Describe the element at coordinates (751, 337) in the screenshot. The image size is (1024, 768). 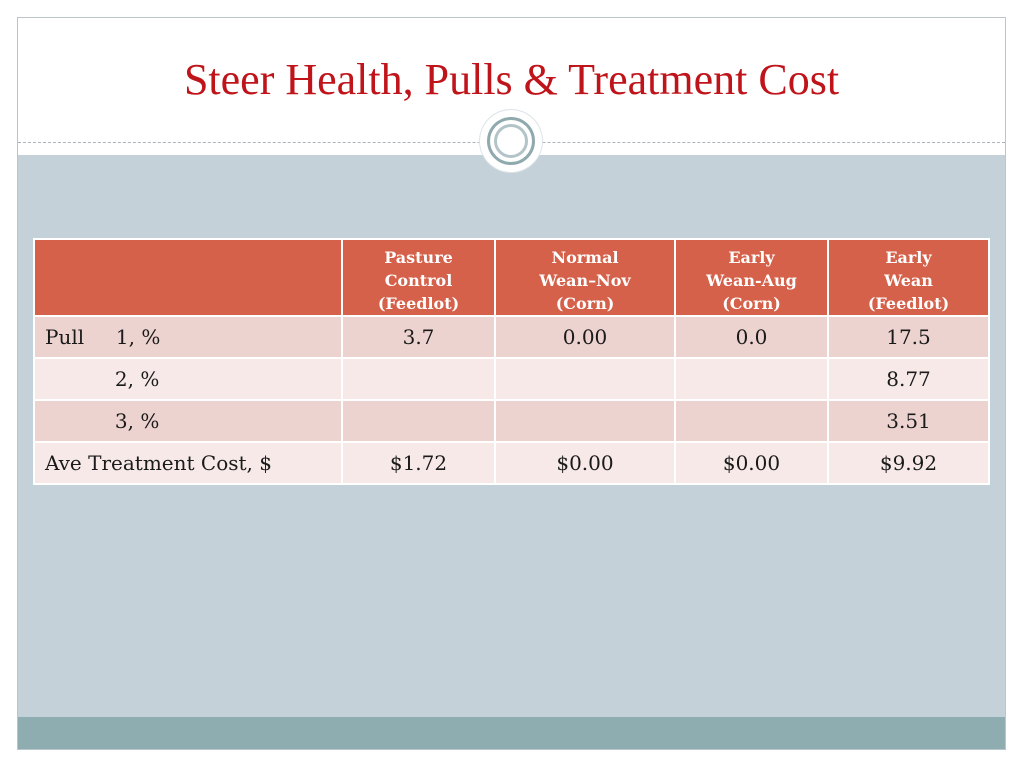
I see `table-cell: 0.0` at that location.